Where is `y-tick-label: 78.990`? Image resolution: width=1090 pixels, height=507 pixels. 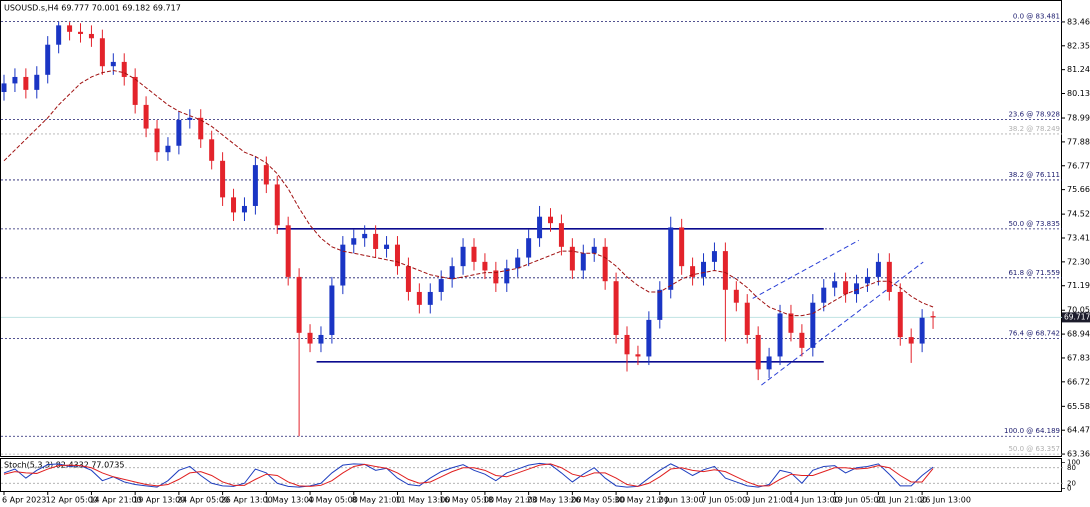
y-tick-label: 78.990 is located at coordinates (1078, 118).